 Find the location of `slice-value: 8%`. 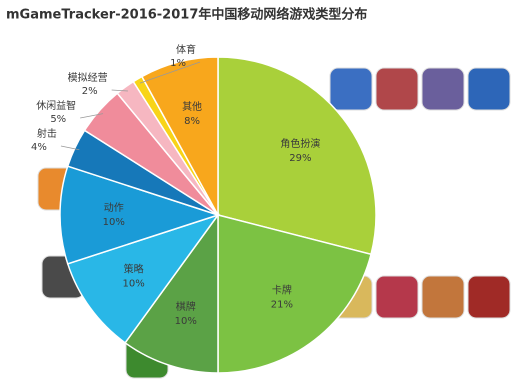

slice-value: 8% is located at coordinates (192, 121).